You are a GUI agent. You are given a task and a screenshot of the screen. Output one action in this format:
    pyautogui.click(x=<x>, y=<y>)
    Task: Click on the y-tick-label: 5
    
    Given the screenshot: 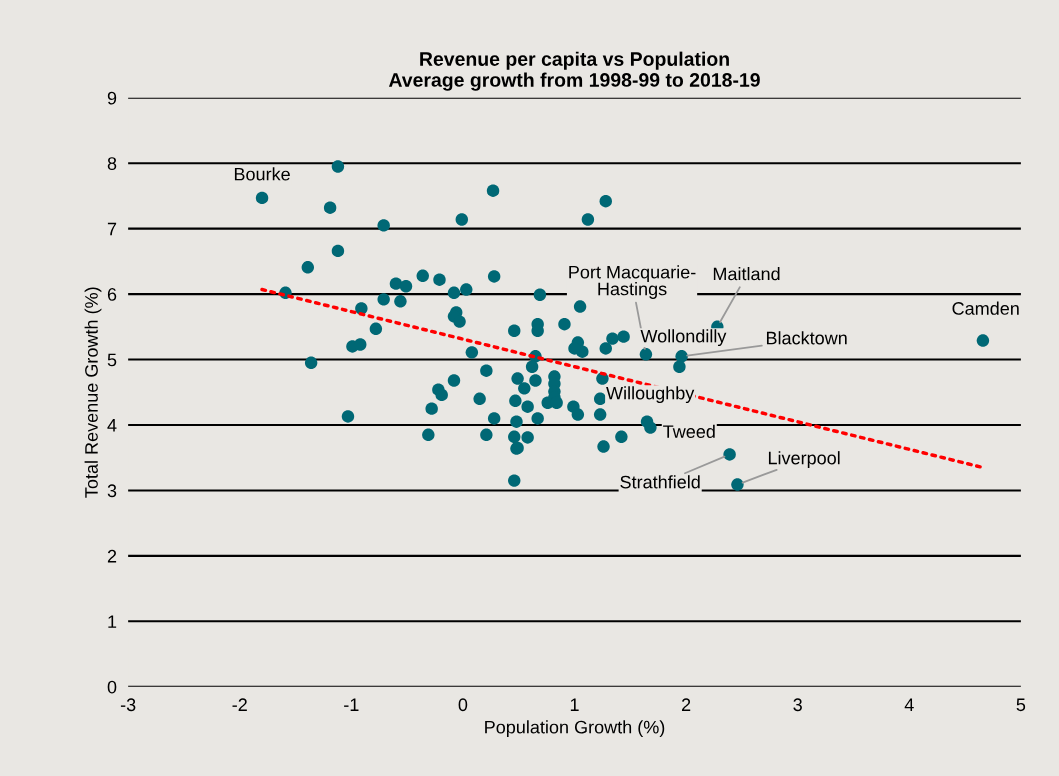 What is the action you would take?
    pyautogui.click(x=112, y=360)
    